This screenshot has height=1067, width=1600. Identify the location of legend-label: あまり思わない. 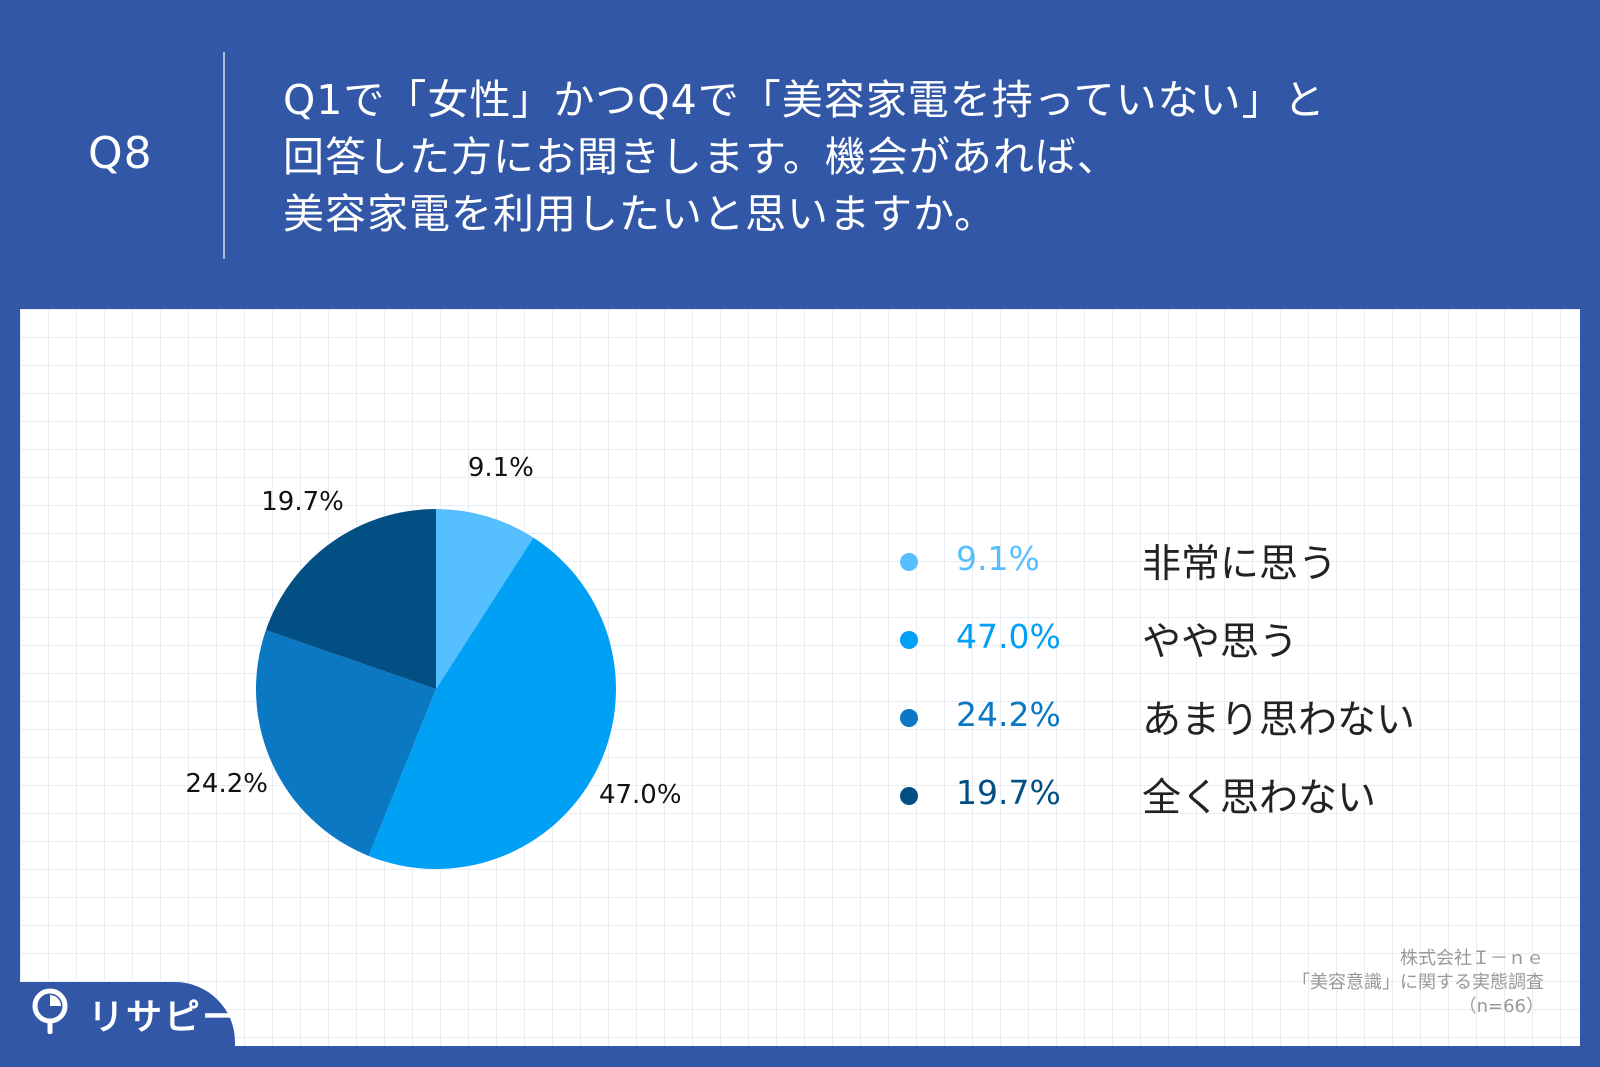
(1279, 720).